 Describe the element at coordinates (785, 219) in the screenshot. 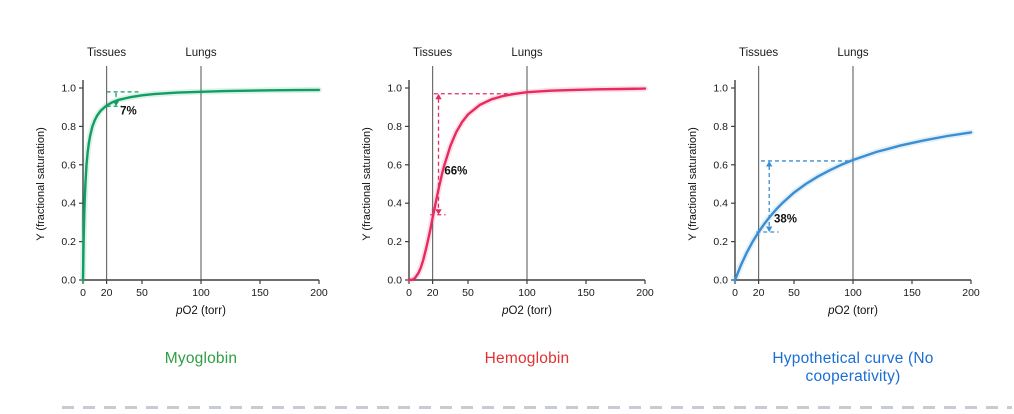

I see `annotation-percent-label: 38%` at that location.